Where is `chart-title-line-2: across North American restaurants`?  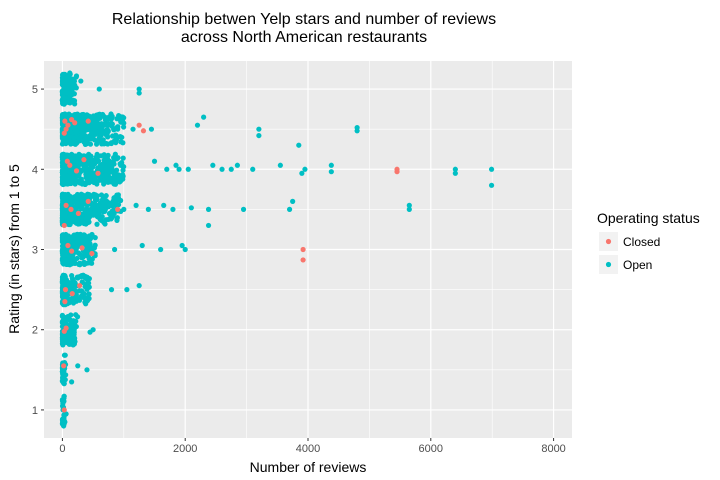 chart-title-line-2: across North American restaurants is located at coordinates (304, 37).